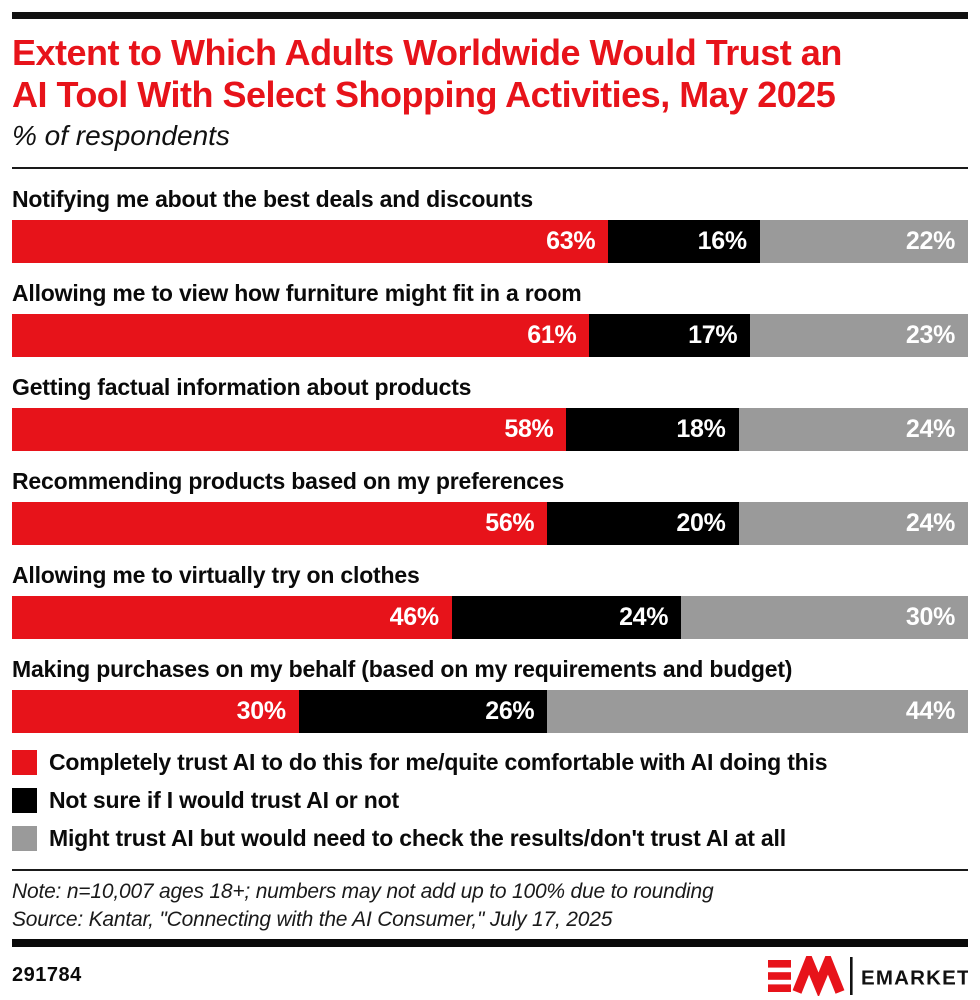 This screenshot has width=980, height=1000. Describe the element at coordinates (232, 618) in the screenshot. I see `bar-segment: 46%` at that location.